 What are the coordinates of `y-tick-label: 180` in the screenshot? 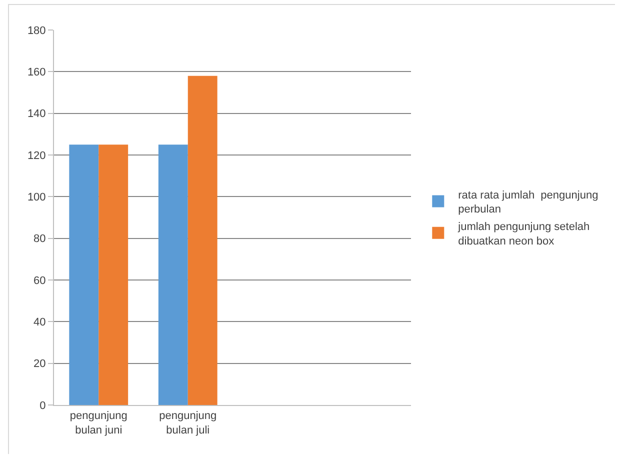 It's located at (36, 30).